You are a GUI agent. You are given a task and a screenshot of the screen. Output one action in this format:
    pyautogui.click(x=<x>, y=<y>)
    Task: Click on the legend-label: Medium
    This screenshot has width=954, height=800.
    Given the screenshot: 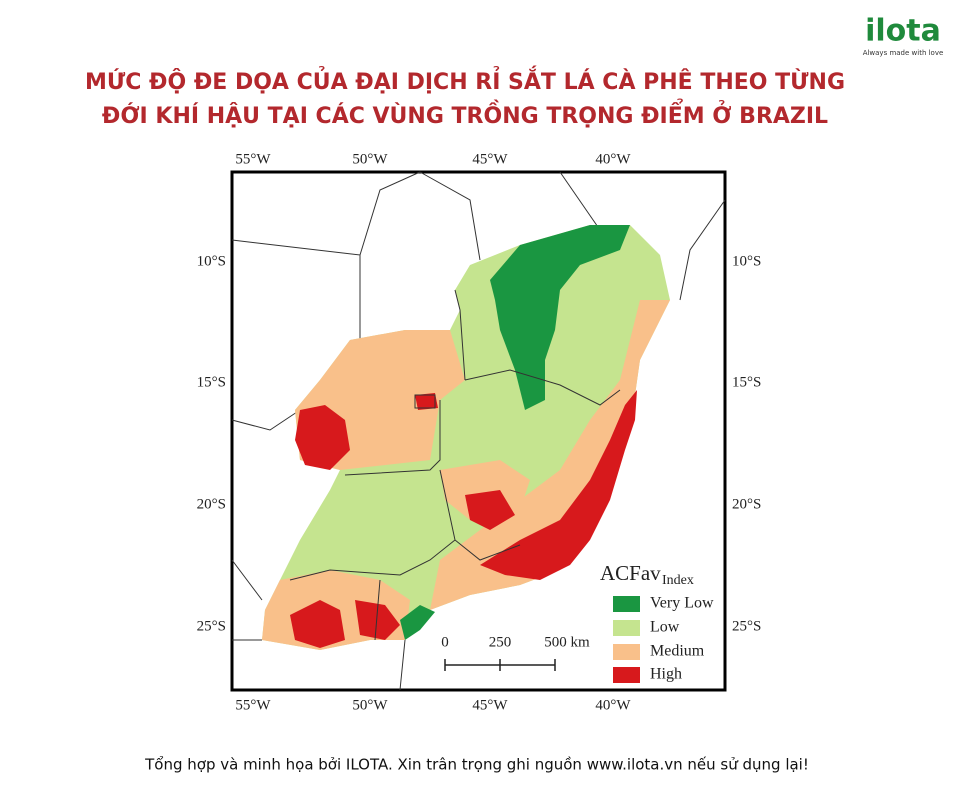 What is the action you would take?
    pyautogui.click(x=677, y=651)
    